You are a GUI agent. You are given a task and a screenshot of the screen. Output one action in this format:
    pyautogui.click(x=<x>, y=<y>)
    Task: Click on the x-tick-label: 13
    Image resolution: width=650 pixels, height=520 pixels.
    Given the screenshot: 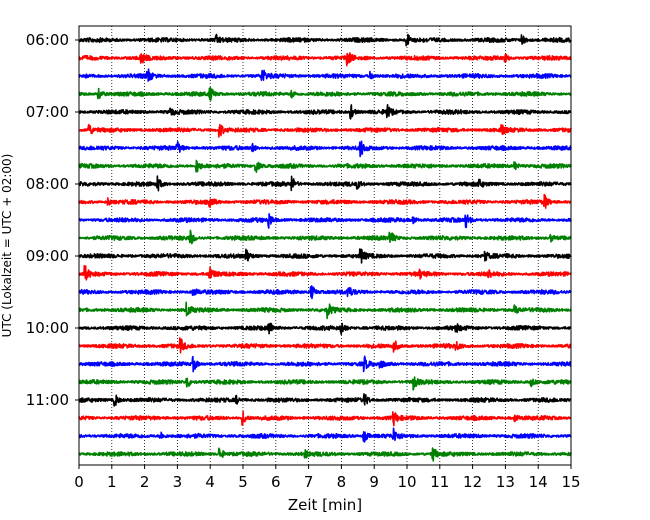 What is the action you would take?
    pyautogui.click(x=505, y=482)
    